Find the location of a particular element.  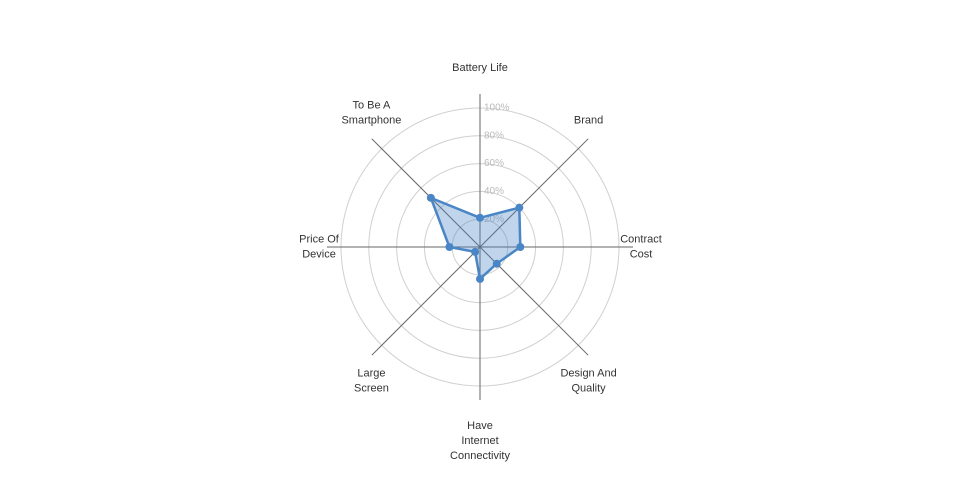

y-tick-label: 100% is located at coordinates (497, 108).